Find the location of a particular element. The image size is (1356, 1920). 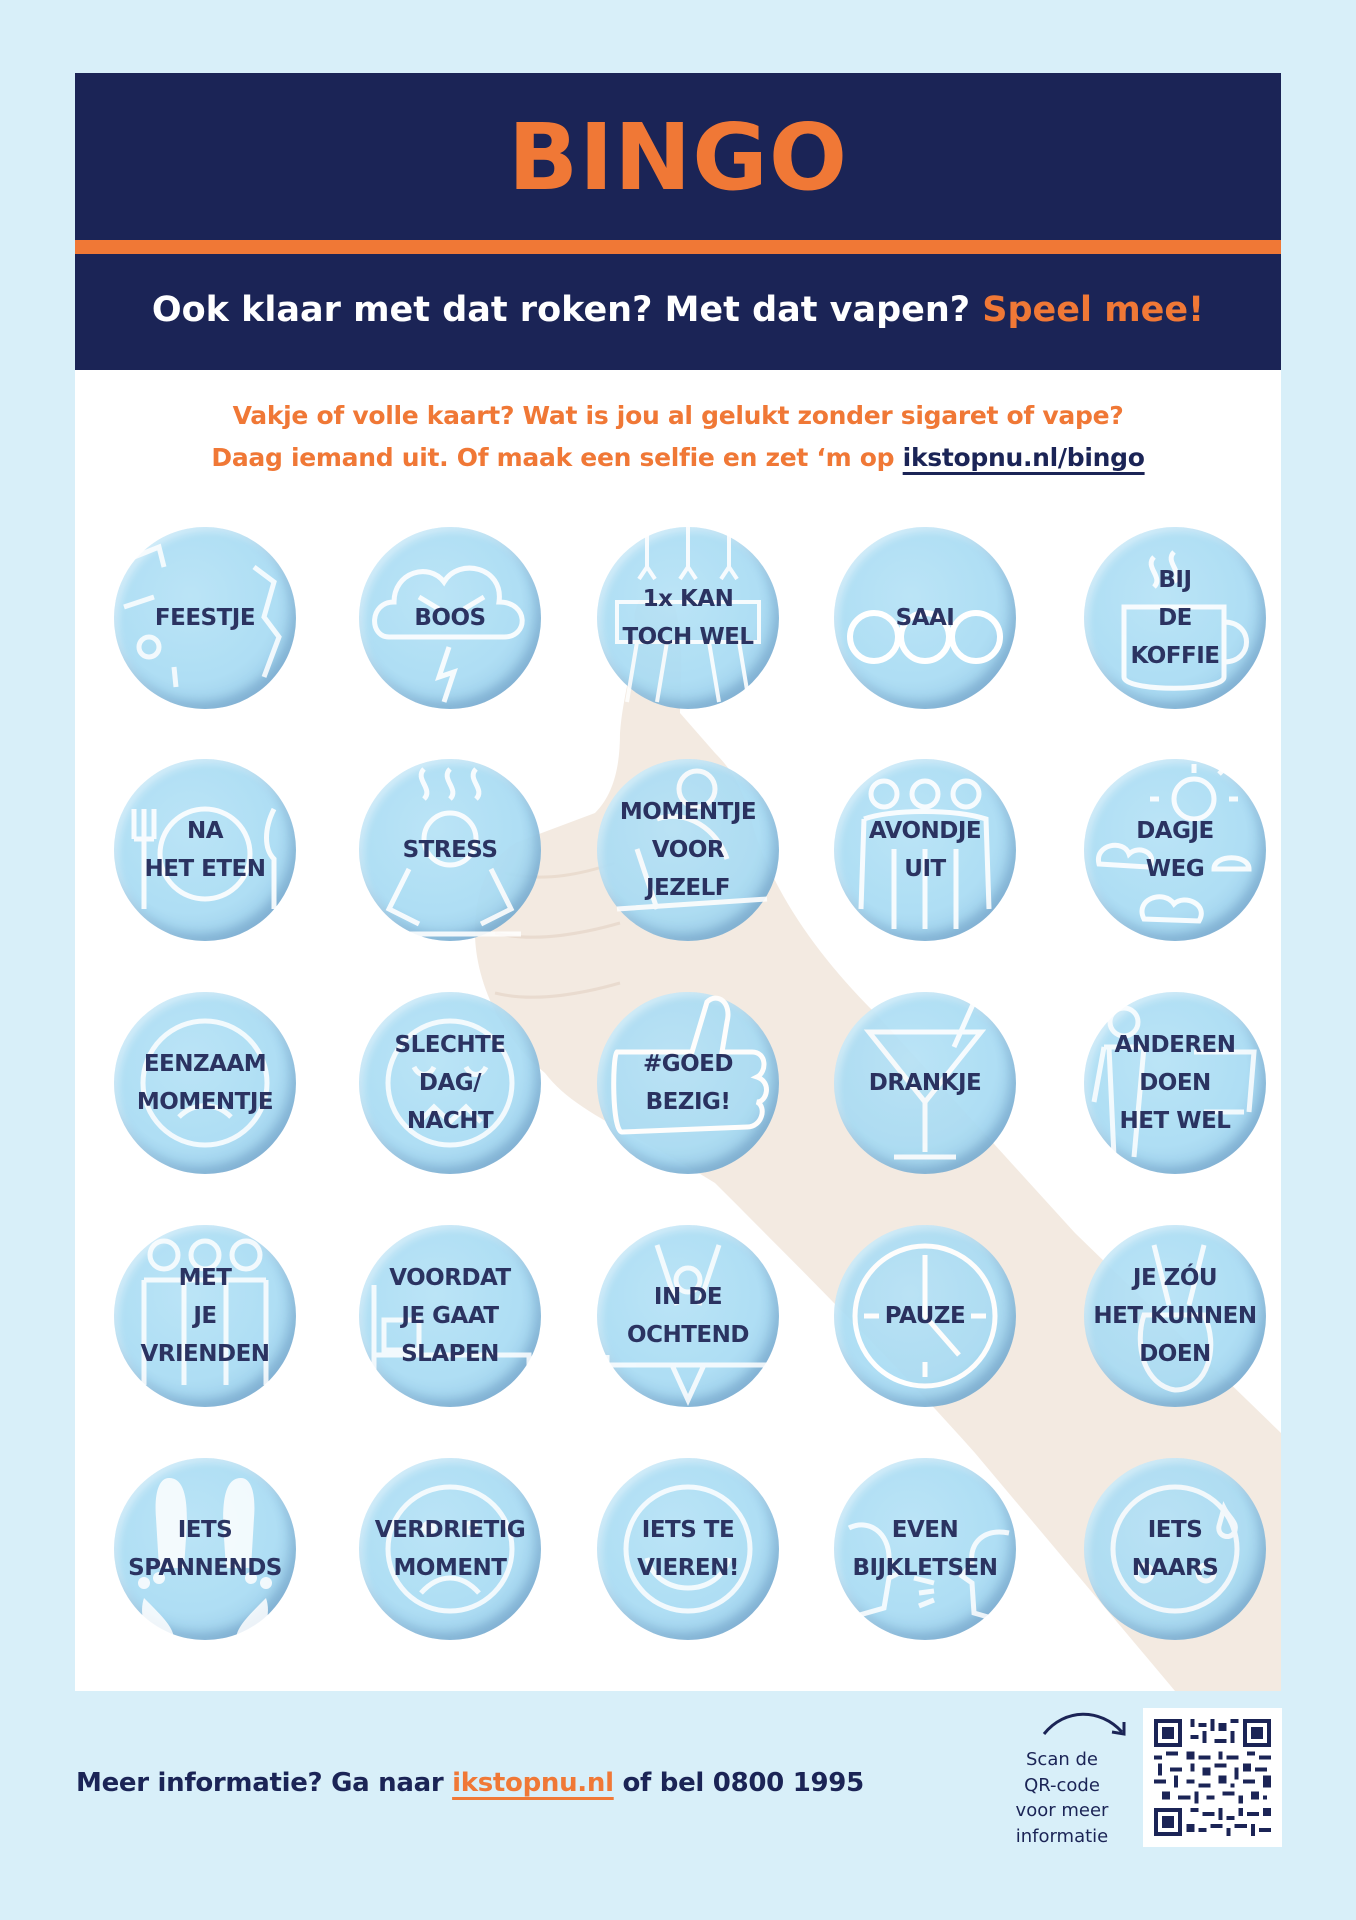

cell-label: BIJ DE KOFFIE is located at coordinates (1175, 618).